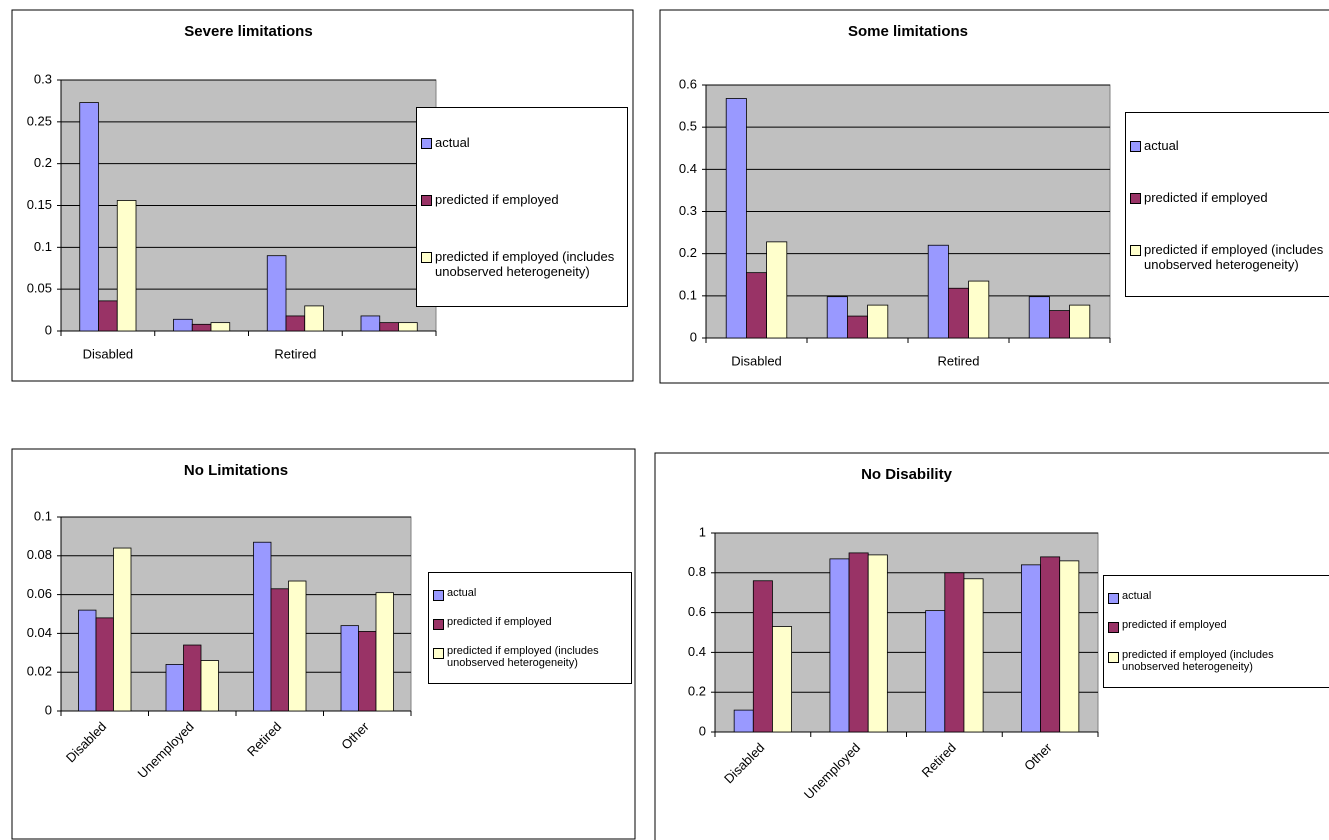  I want to click on y-tick-label: 0.15, so click(39, 204).